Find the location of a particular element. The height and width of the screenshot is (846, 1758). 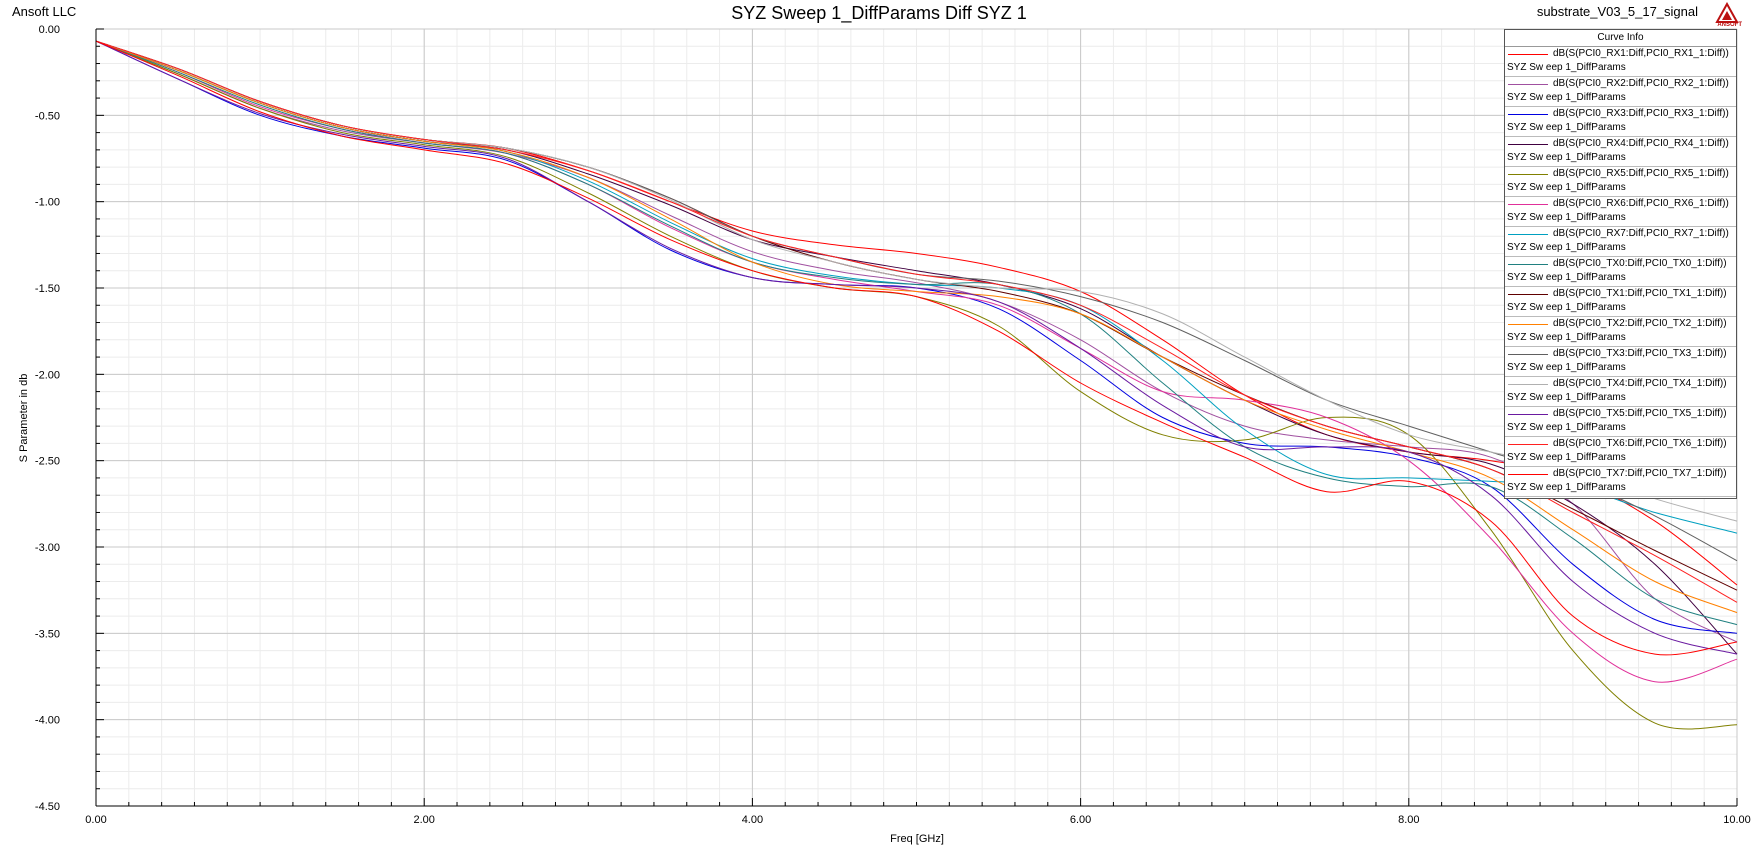

y-tick-label: -0.50 is located at coordinates (47, 116).